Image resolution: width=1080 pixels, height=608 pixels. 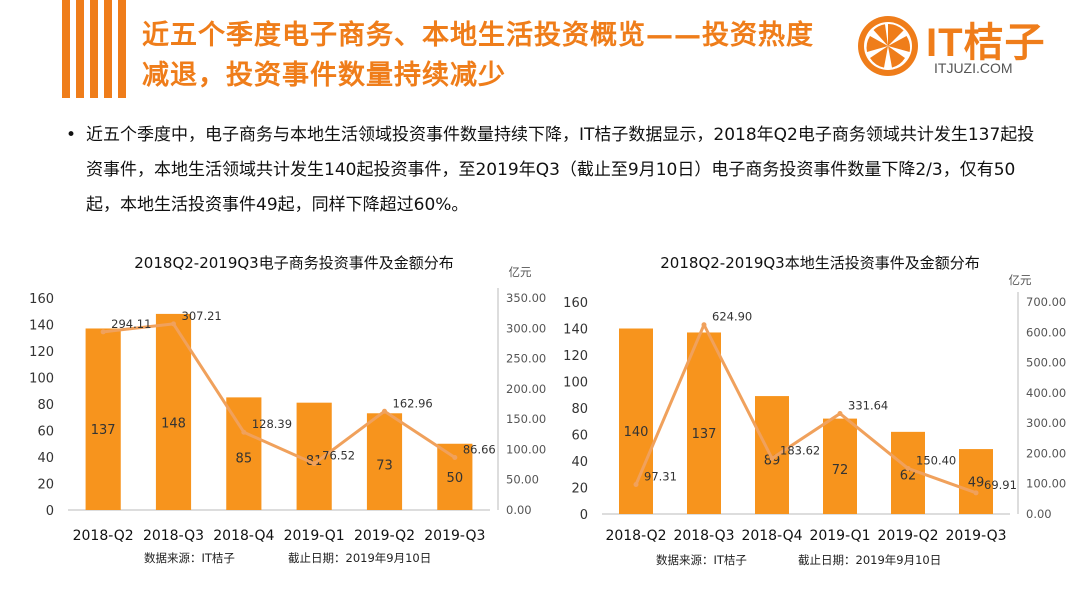 What do you see at coordinates (478, 55) in the screenshot?
I see `page-title: 近五个季度电子商务、本地生活投资概览——投资热度减退，投资事件数量持续减少` at bounding box center [478, 55].